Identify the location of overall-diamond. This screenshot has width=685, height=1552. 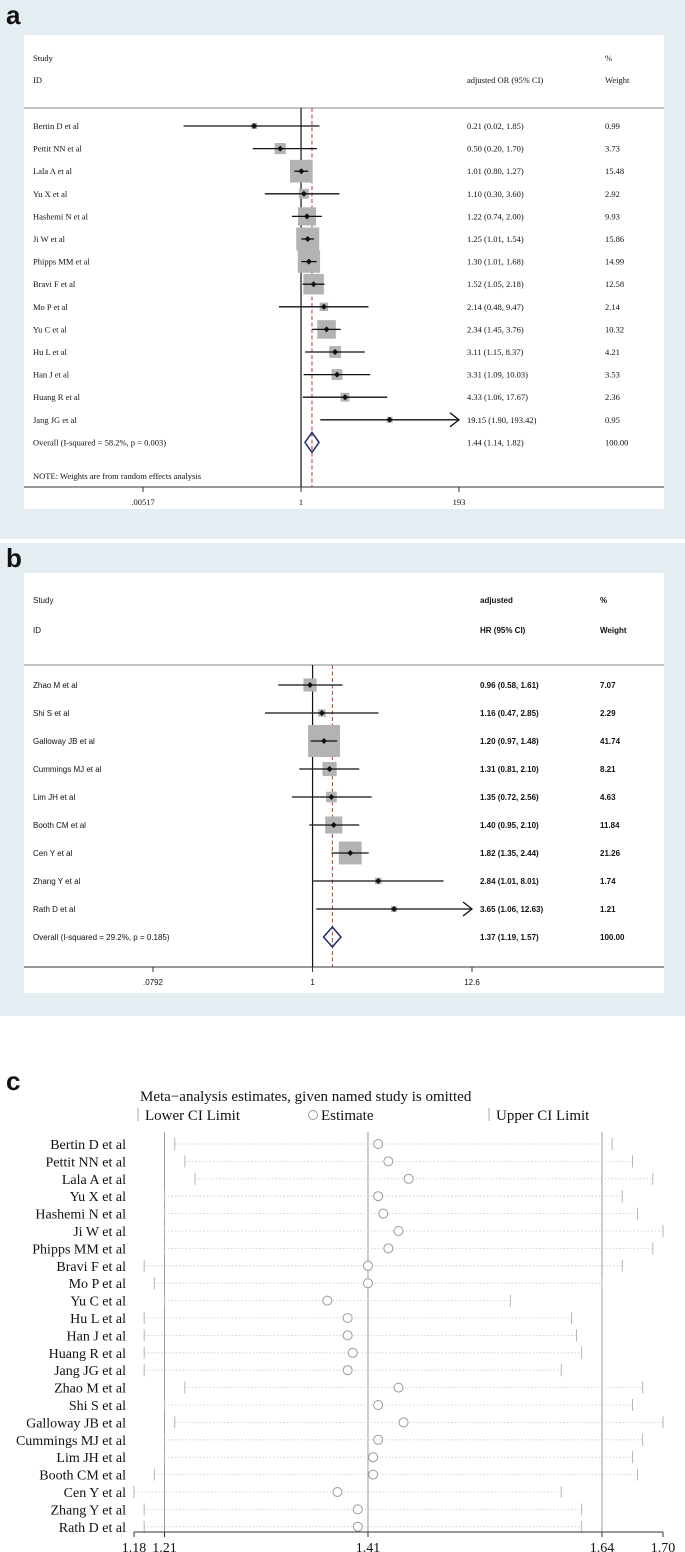
(312, 442).